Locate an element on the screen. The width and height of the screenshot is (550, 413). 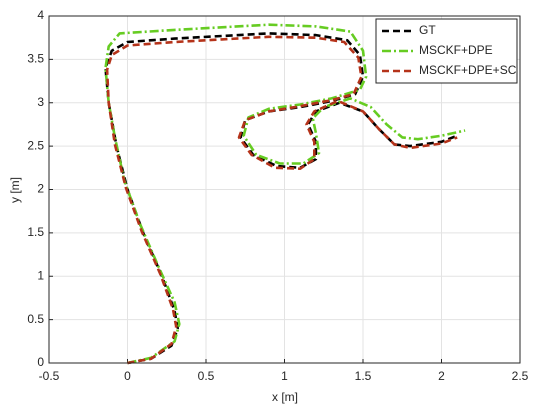
x-tick-label: 1.5 is located at coordinates (363, 376).